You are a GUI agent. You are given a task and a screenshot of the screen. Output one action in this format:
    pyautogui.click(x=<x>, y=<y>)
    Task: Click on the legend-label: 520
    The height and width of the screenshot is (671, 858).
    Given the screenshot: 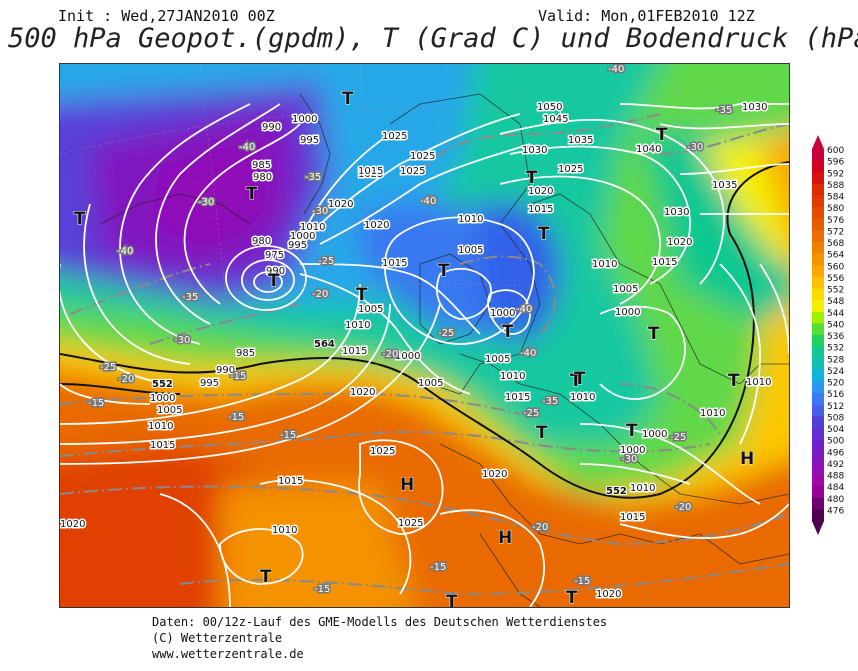 What is the action you would take?
    pyautogui.click(x=835, y=384)
    